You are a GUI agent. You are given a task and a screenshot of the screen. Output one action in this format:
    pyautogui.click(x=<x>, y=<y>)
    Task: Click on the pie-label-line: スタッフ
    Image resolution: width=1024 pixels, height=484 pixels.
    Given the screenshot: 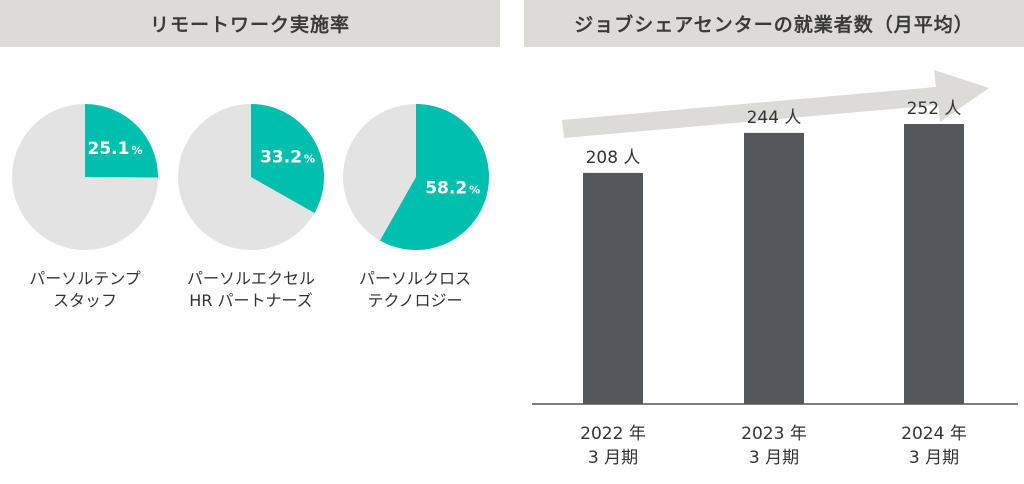 What is the action you would take?
    pyautogui.click(x=84, y=300)
    